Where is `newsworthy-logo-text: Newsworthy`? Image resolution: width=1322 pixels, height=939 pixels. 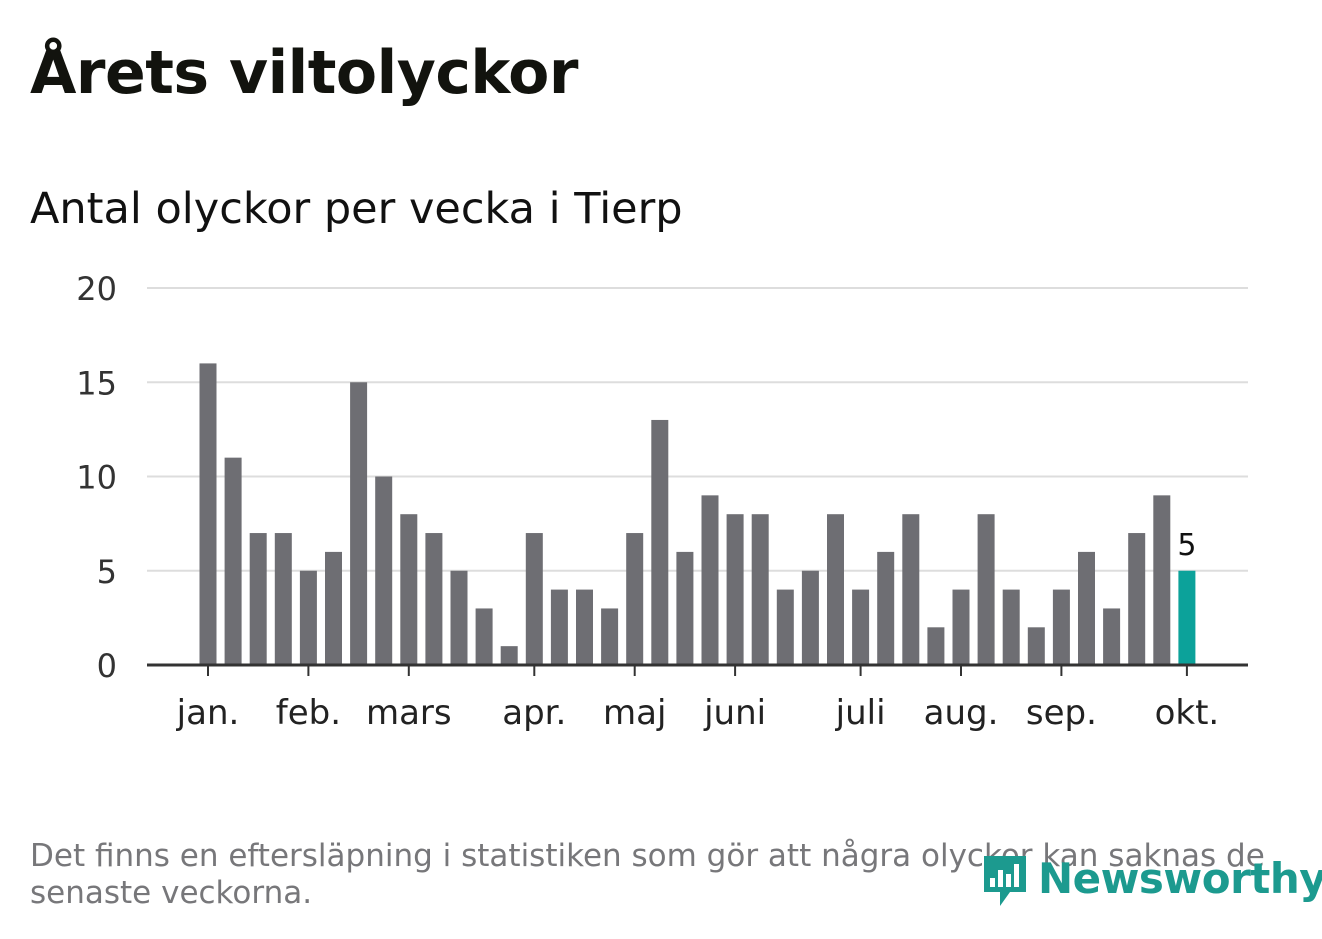
newsworthy-logo-text: Newsworthy is located at coordinates (1180, 878).